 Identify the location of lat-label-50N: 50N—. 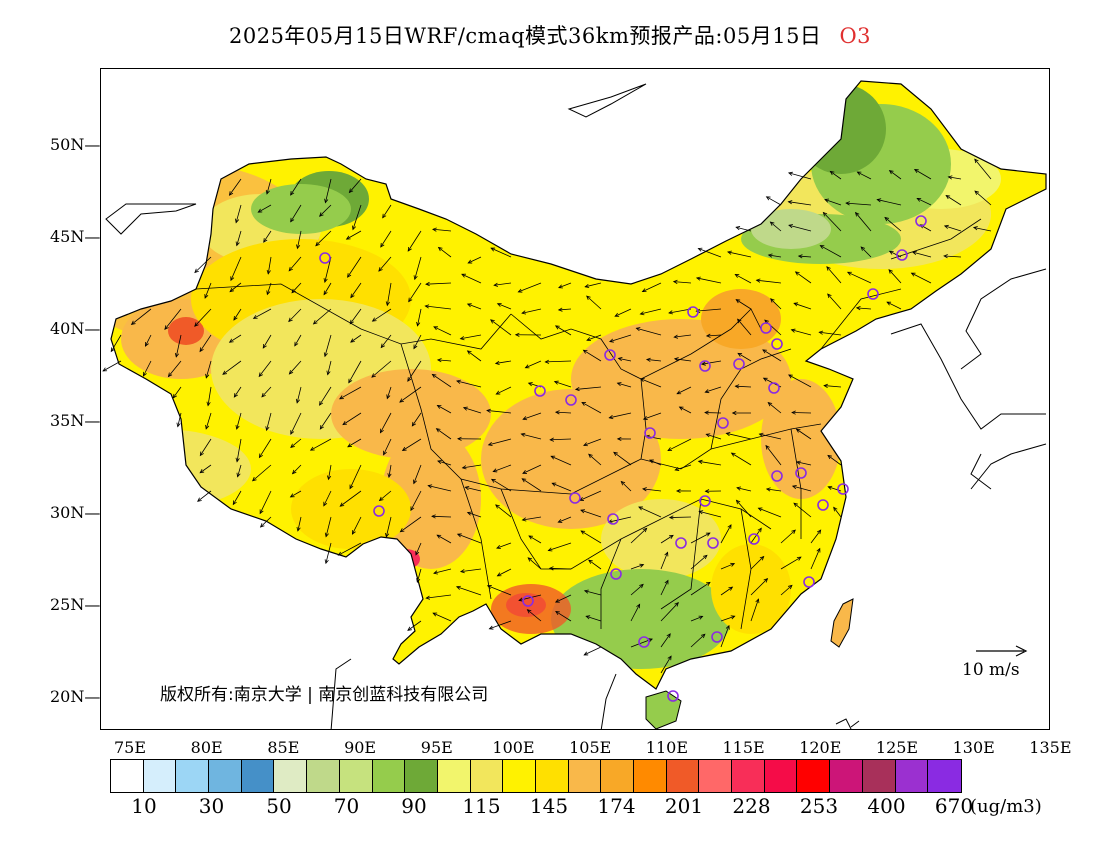
(75, 144).